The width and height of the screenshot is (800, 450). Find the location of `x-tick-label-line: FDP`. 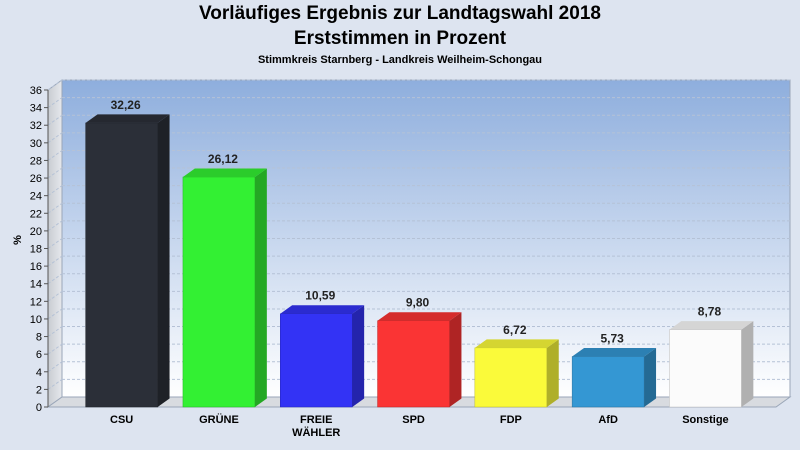

x-tick-label-line: FDP is located at coordinates (511, 420).